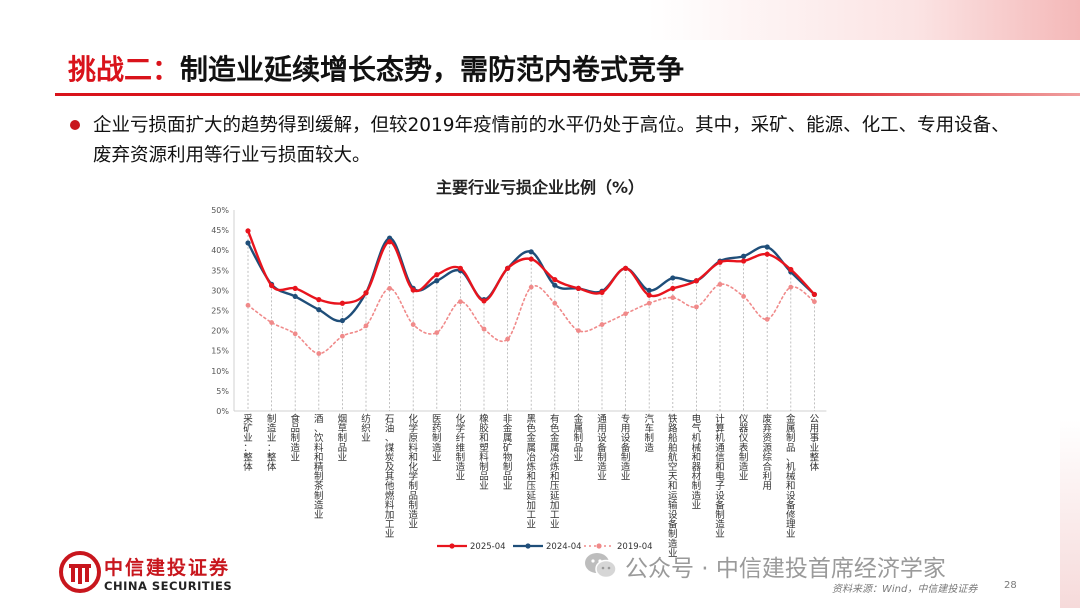  What do you see at coordinates (167, 568) in the screenshot?
I see `brand-name-cn: 中信建投证券` at bounding box center [167, 568].